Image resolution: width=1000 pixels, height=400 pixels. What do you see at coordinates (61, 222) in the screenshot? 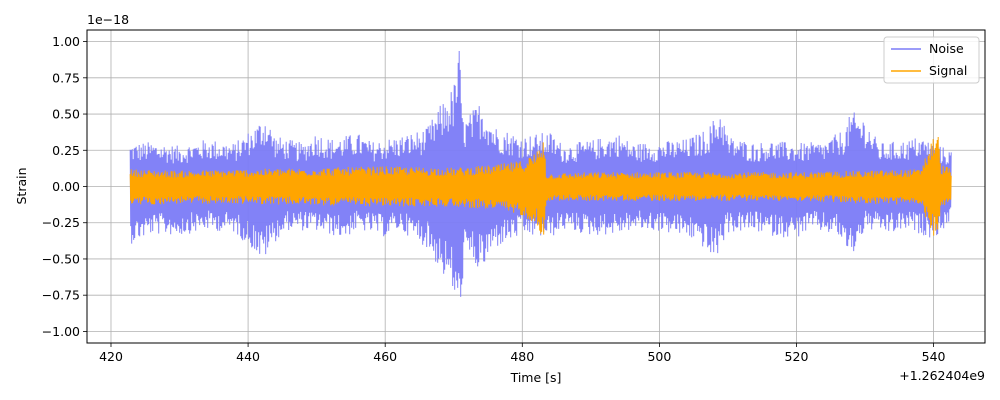
I see `y-tick-label: −0.25` at bounding box center [61, 222].